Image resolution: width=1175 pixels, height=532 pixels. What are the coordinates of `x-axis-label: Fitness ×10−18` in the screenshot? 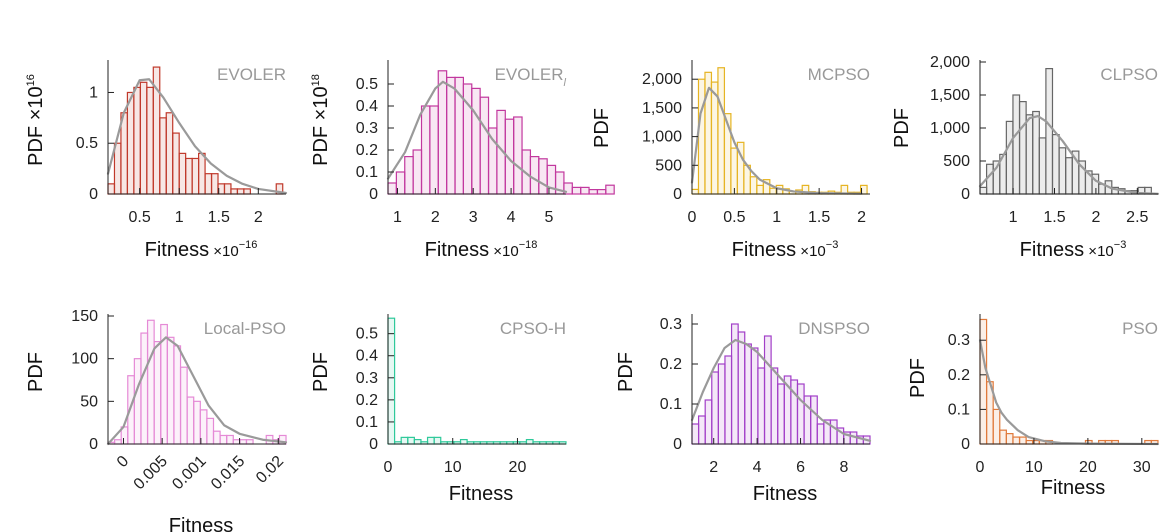 It's located at (481, 250).